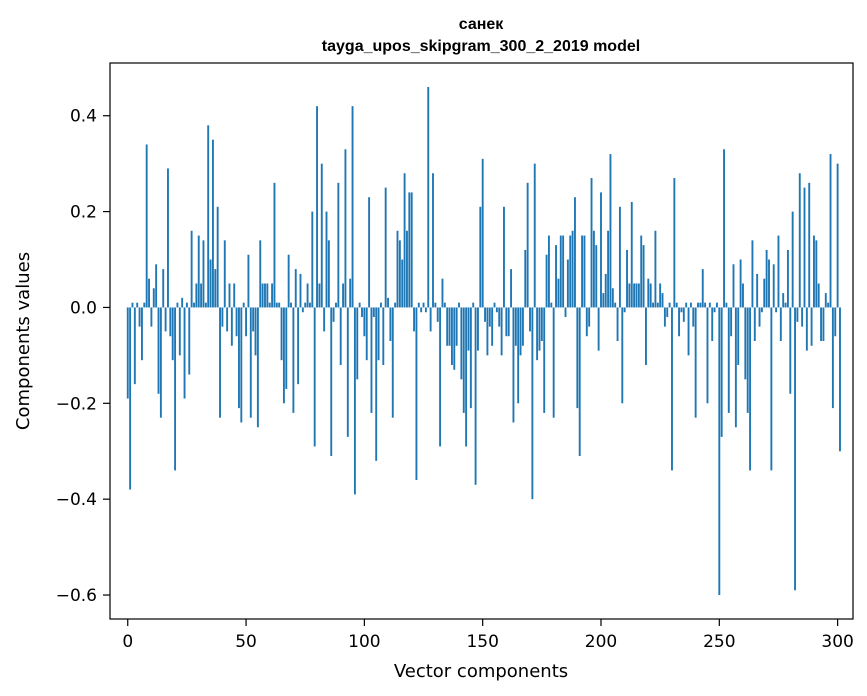 The width and height of the screenshot is (867, 696). What do you see at coordinates (837, 642) in the screenshot?
I see `x-tick-label: 300` at bounding box center [837, 642].